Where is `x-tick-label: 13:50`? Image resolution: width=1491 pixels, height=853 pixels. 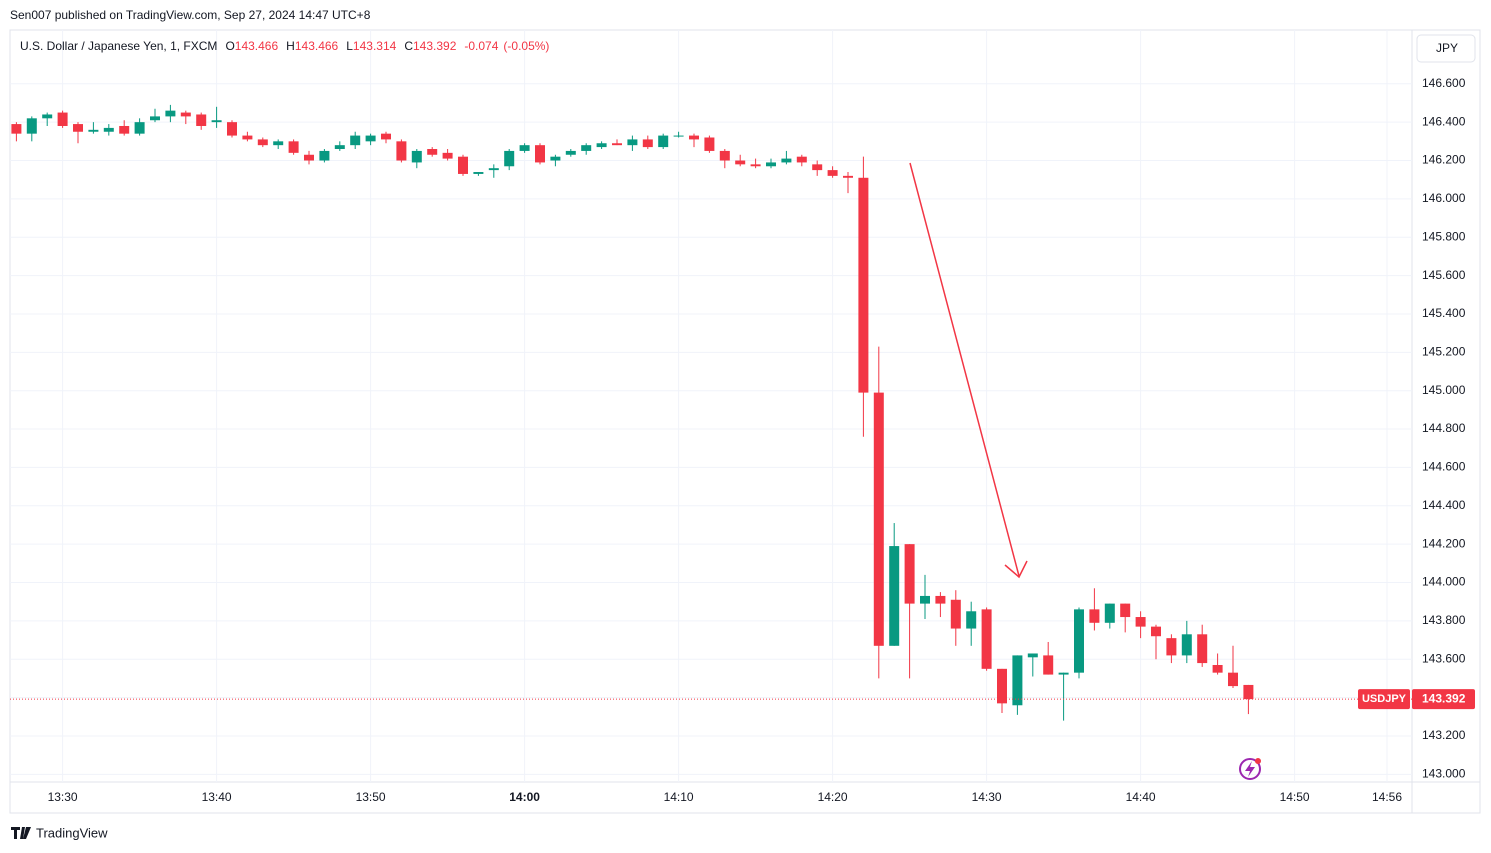 x-tick-label: 13:50 is located at coordinates (371, 797).